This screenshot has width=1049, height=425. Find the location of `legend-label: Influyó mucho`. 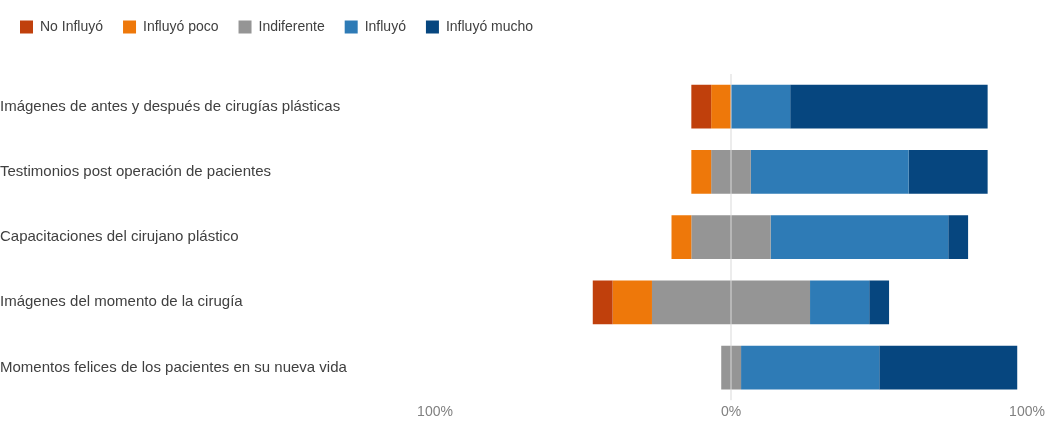

legend-label: Influyó mucho is located at coordinates (489, 25).